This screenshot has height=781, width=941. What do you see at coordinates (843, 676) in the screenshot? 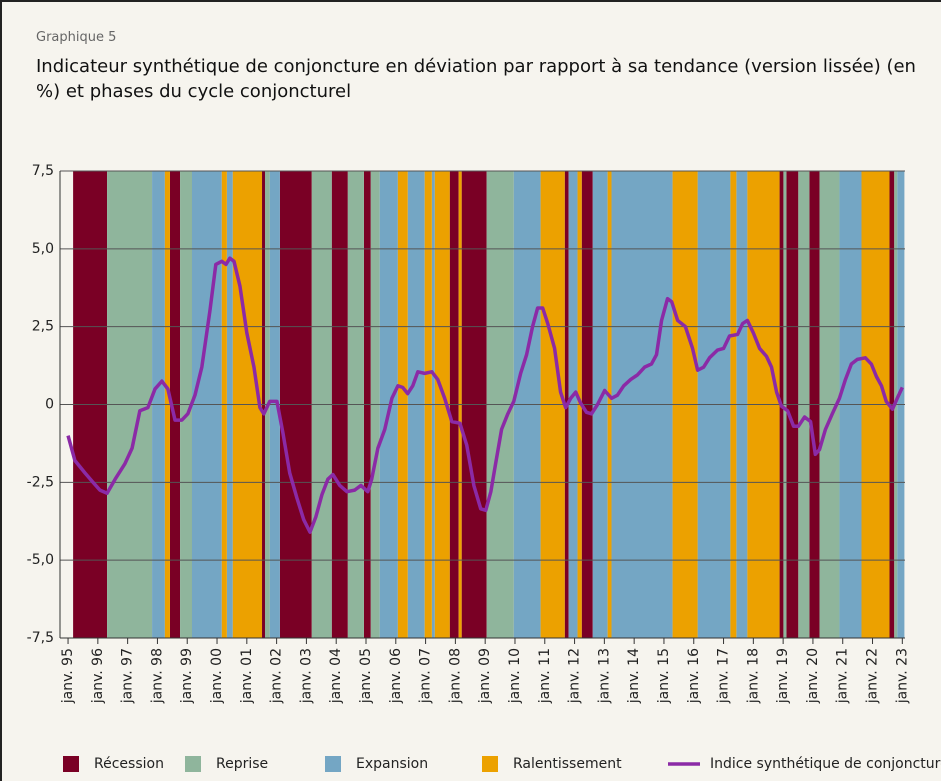
I see `x-tick-label: janv. 21` at bounding box center [843, 676].